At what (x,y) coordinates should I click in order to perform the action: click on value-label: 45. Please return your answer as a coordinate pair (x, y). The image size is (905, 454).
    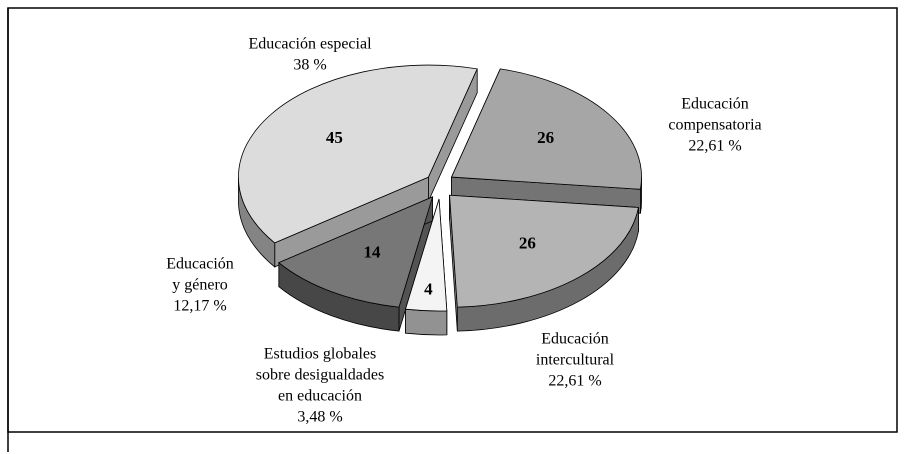
    Looking at the image, I should click on (334, 137).